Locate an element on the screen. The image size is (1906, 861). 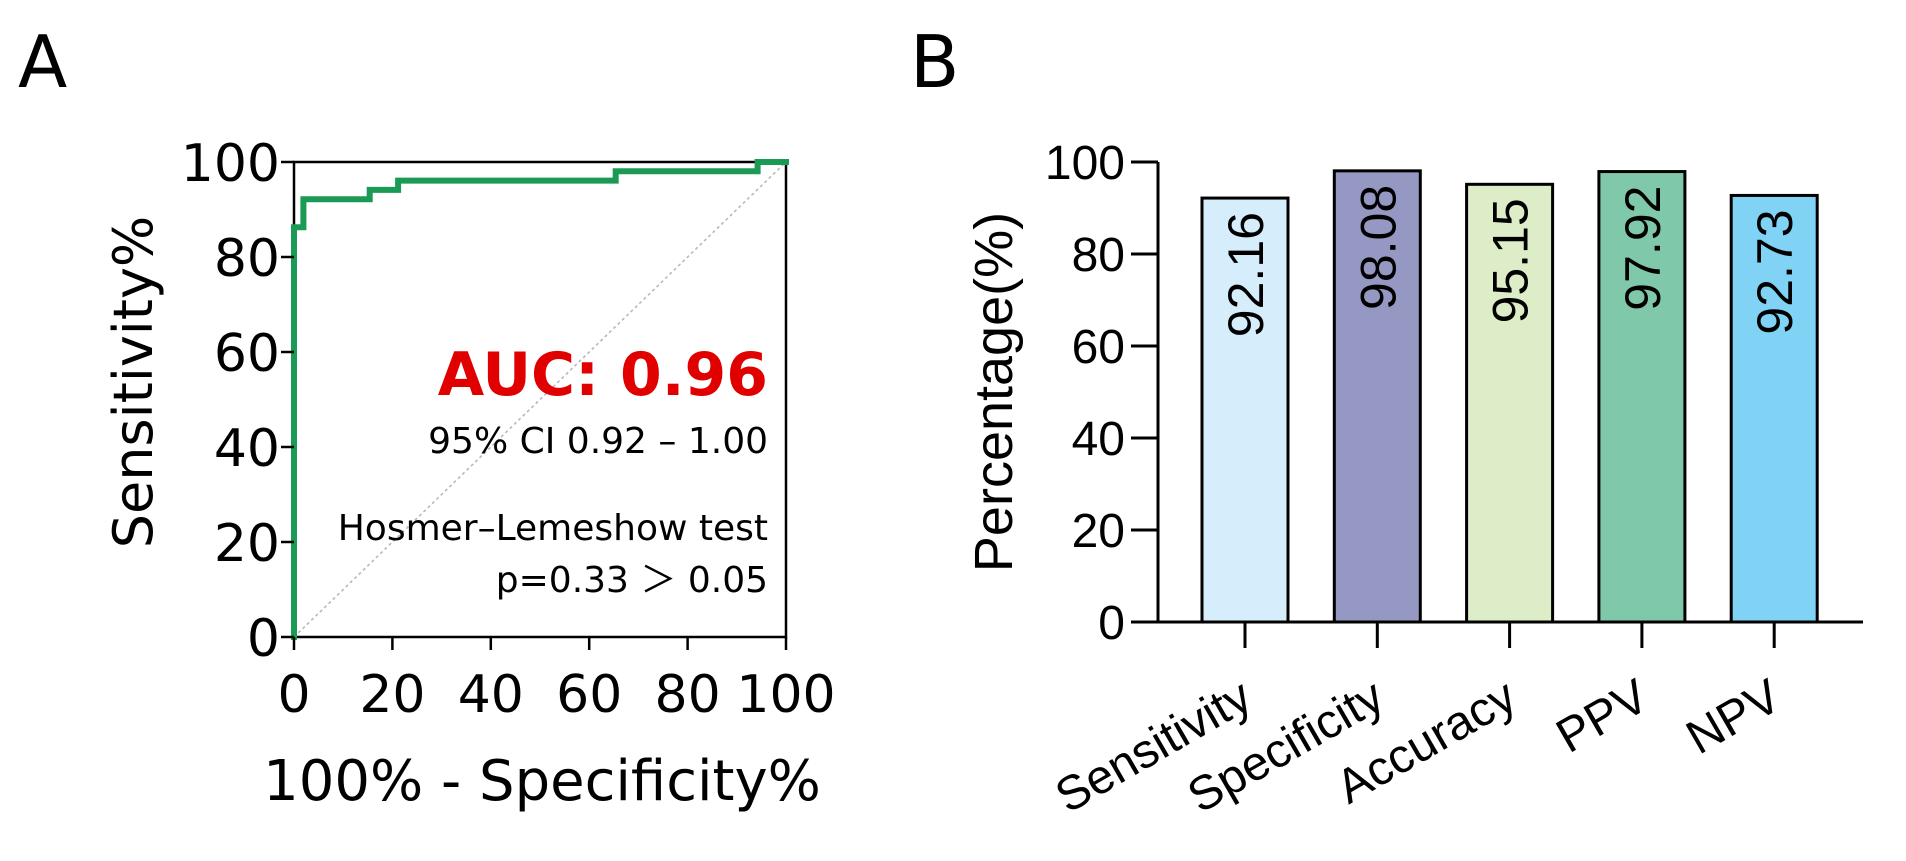
bar-y-axis-title: Percentage(%) is located at coordinates (994, 392).